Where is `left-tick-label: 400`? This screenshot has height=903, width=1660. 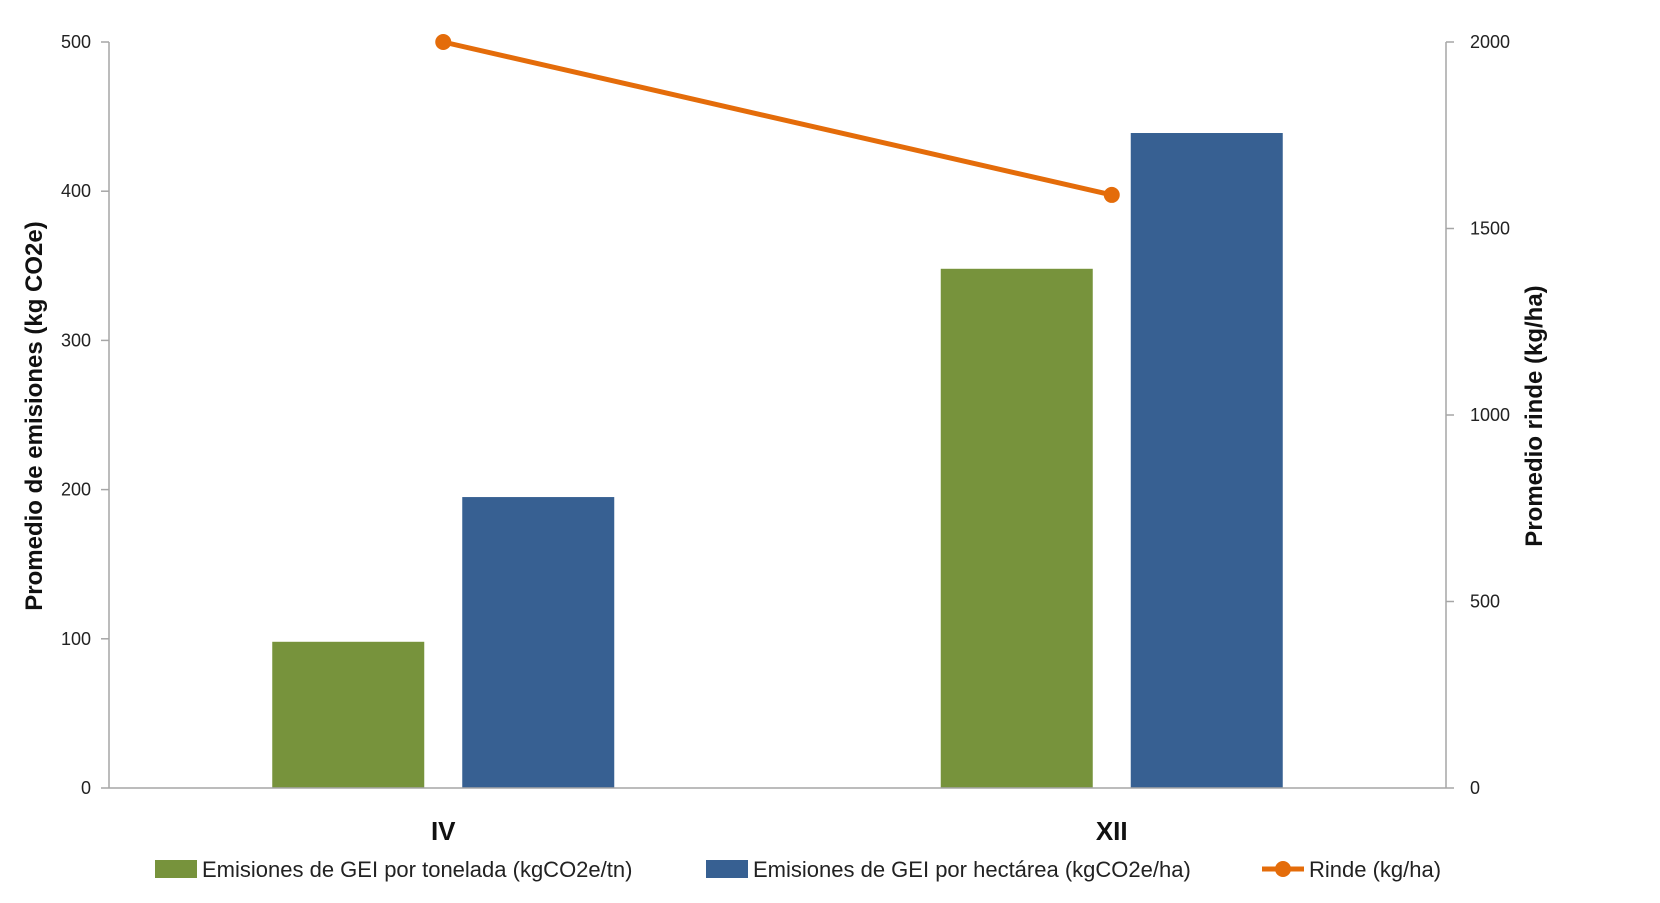 left-tick-label: 400 is located at coordinates (76, 191).